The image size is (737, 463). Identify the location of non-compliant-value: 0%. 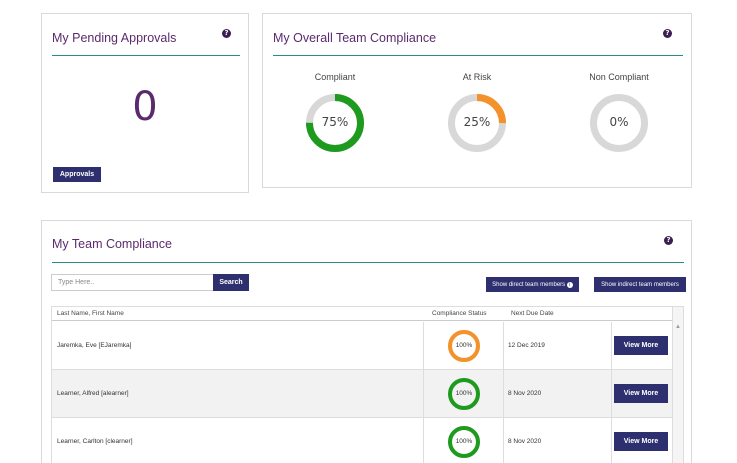
(619, 122).